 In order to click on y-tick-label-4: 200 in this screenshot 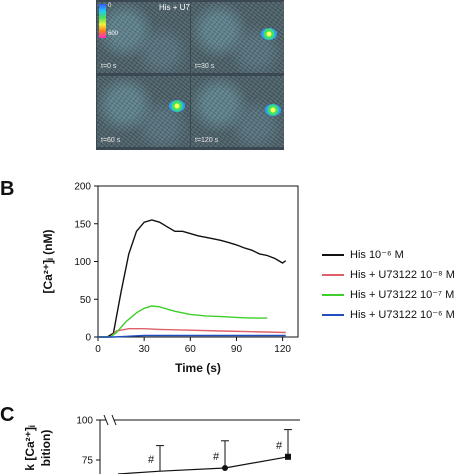, I will do `click(82, 187)`.